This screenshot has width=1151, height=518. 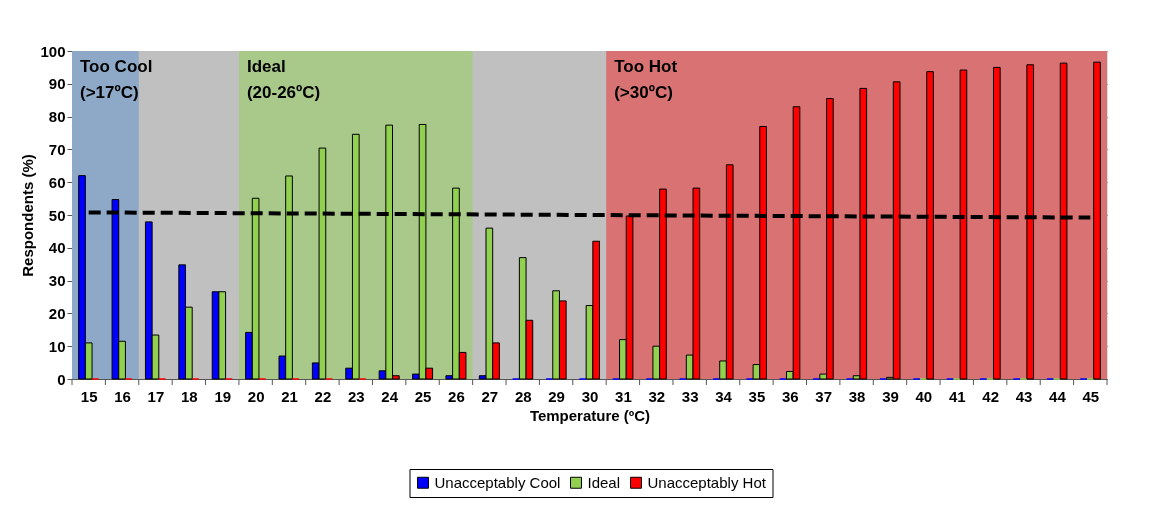 What do you see at coordinates (283, 79) in the screenshot?
I see `band-label: Ideal (20-26ºC)` at bounding box center [283, 79].